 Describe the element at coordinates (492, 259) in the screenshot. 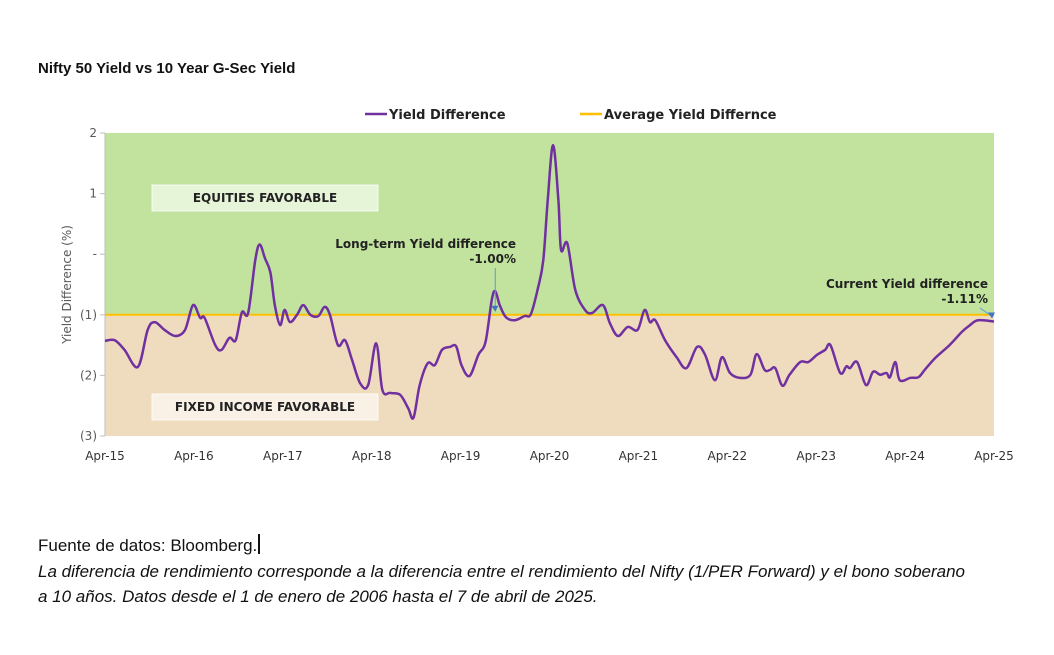

I see `annotation-value: -1.00%` at that location.